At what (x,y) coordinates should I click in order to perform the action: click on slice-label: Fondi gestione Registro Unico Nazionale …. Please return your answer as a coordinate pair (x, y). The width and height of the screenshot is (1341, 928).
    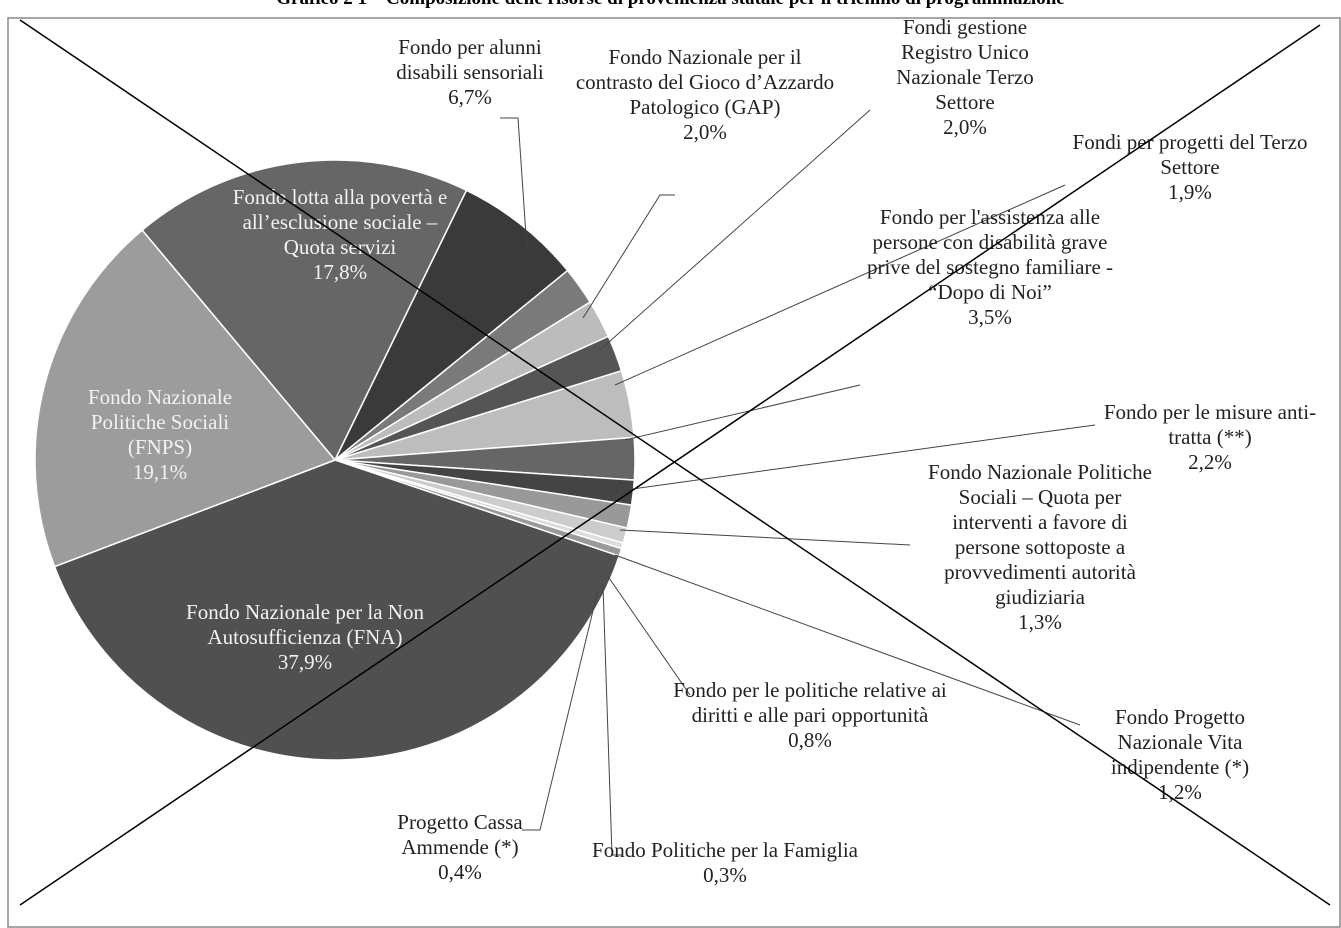
    Looking at the image, I should click on (965, 77).